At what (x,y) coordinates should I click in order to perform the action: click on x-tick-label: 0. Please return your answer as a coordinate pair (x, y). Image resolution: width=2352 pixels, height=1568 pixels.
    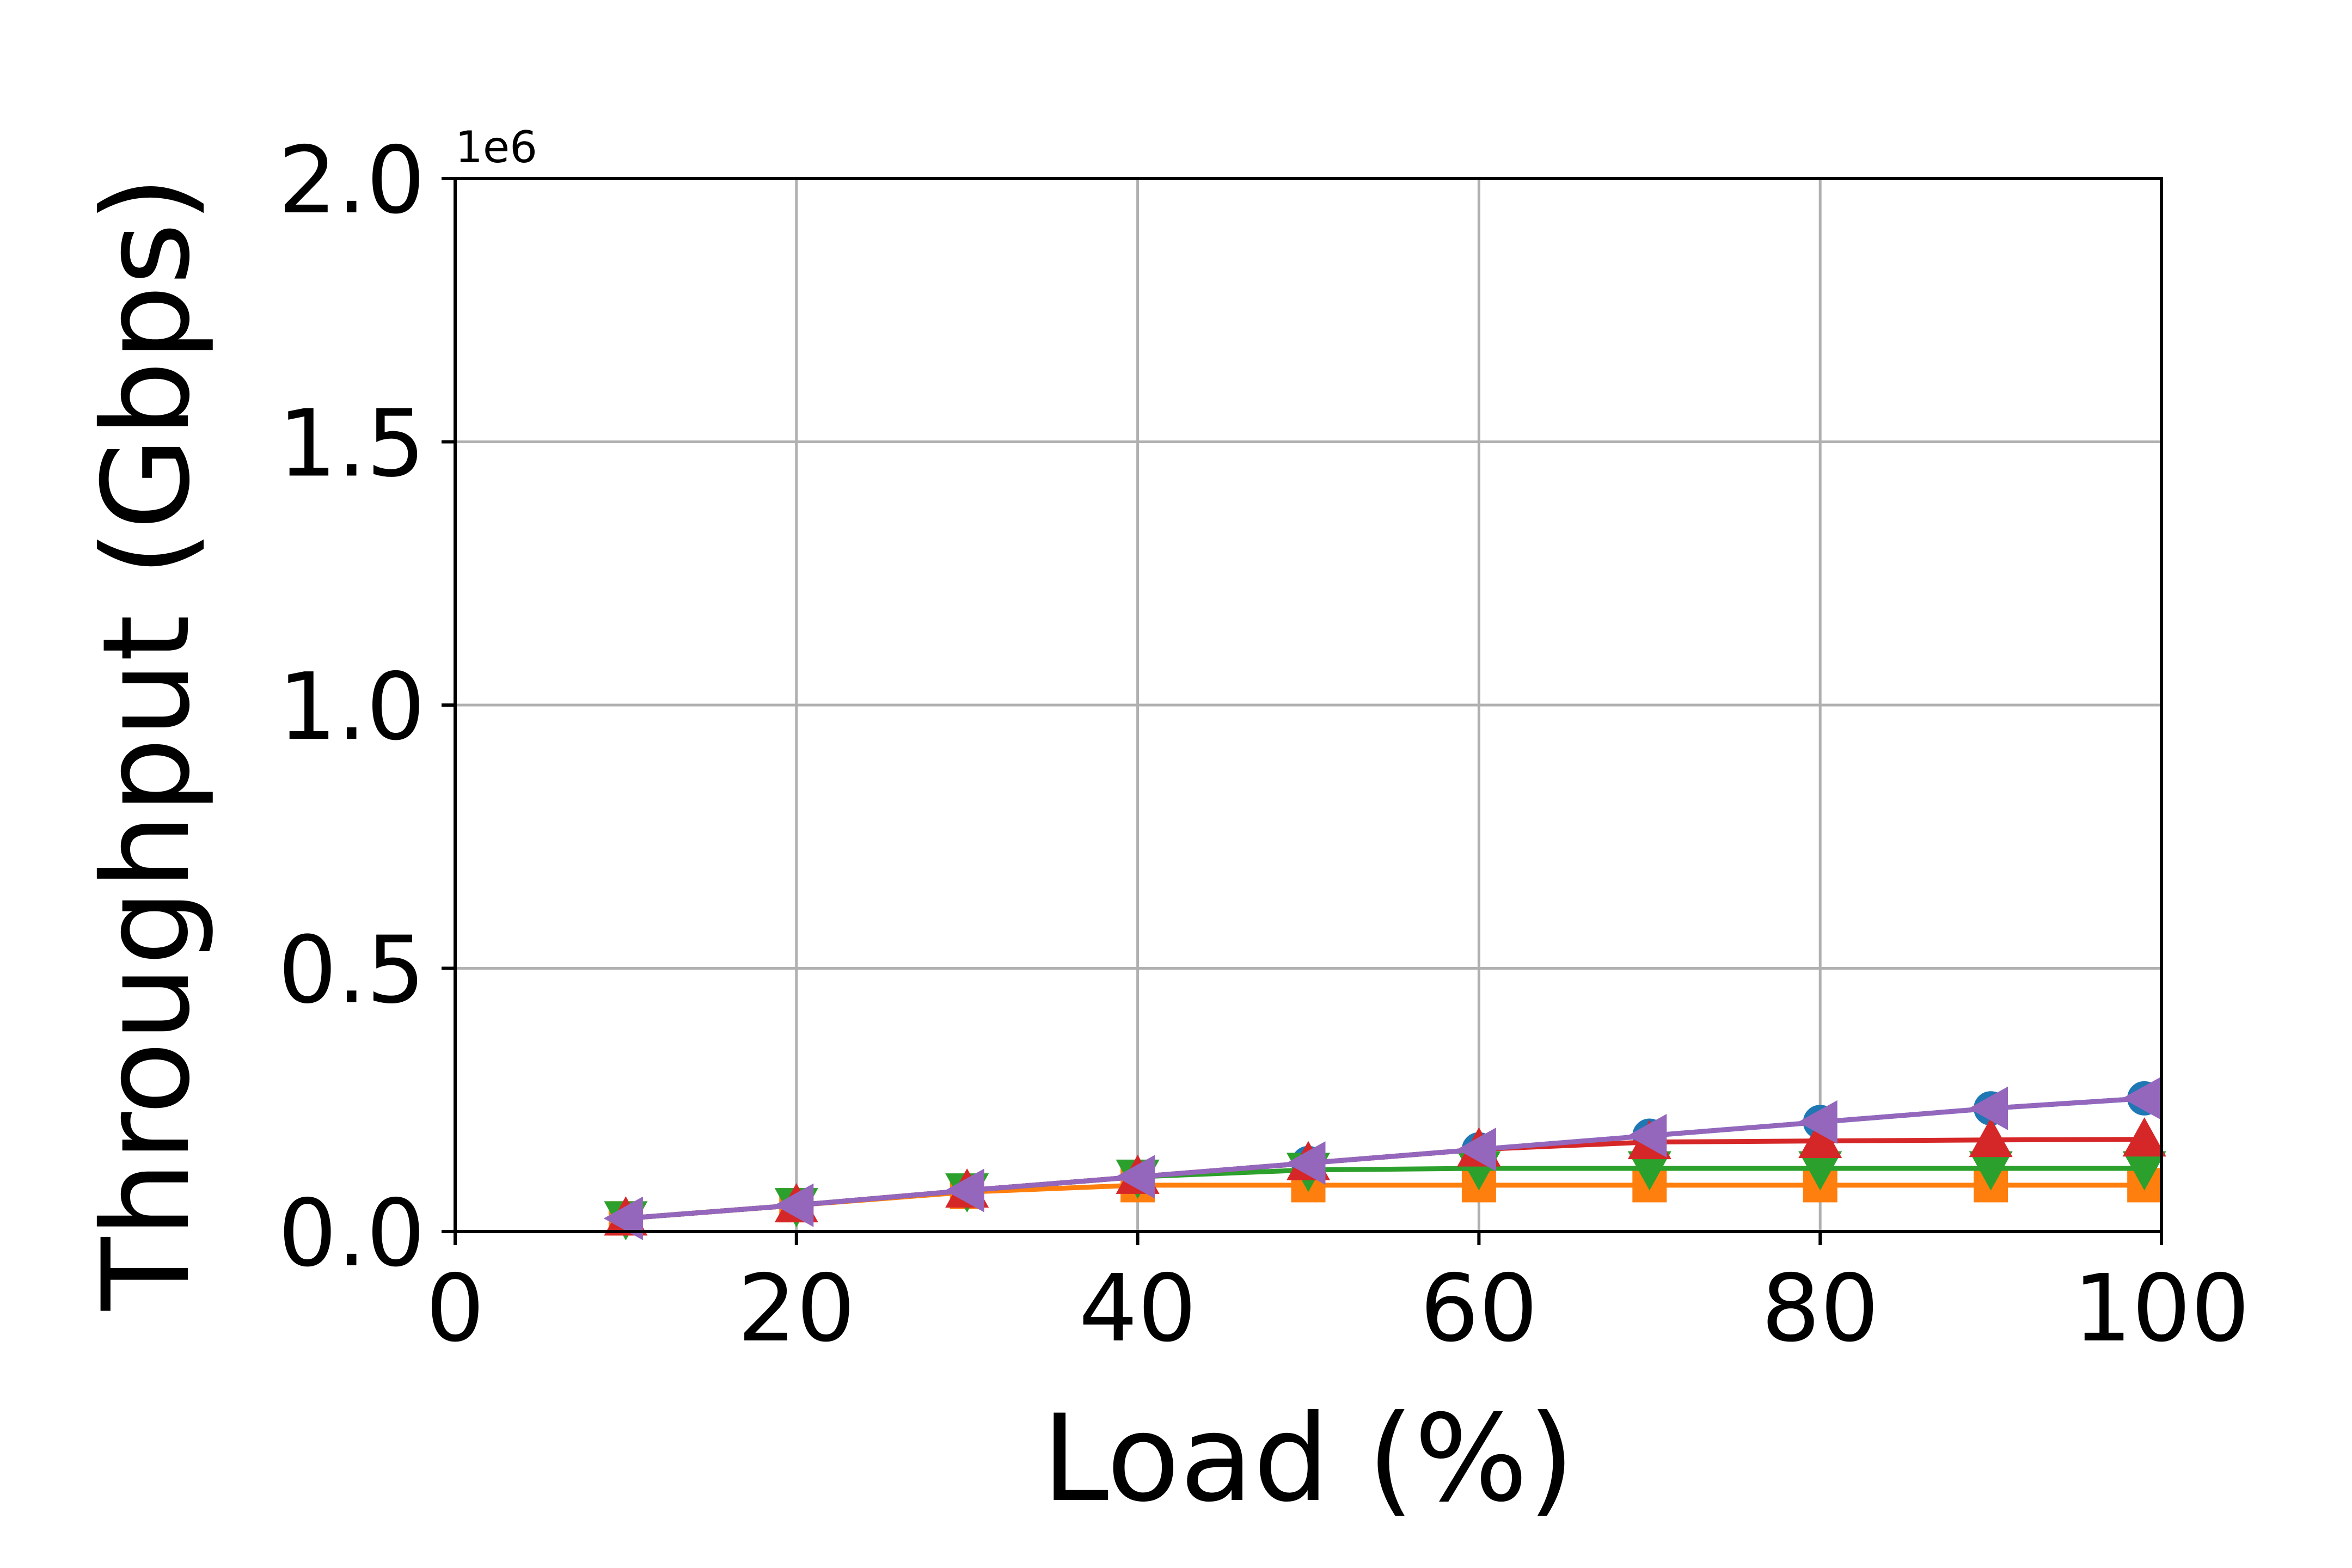
    Looking at the image, I should click on (455, 1309).